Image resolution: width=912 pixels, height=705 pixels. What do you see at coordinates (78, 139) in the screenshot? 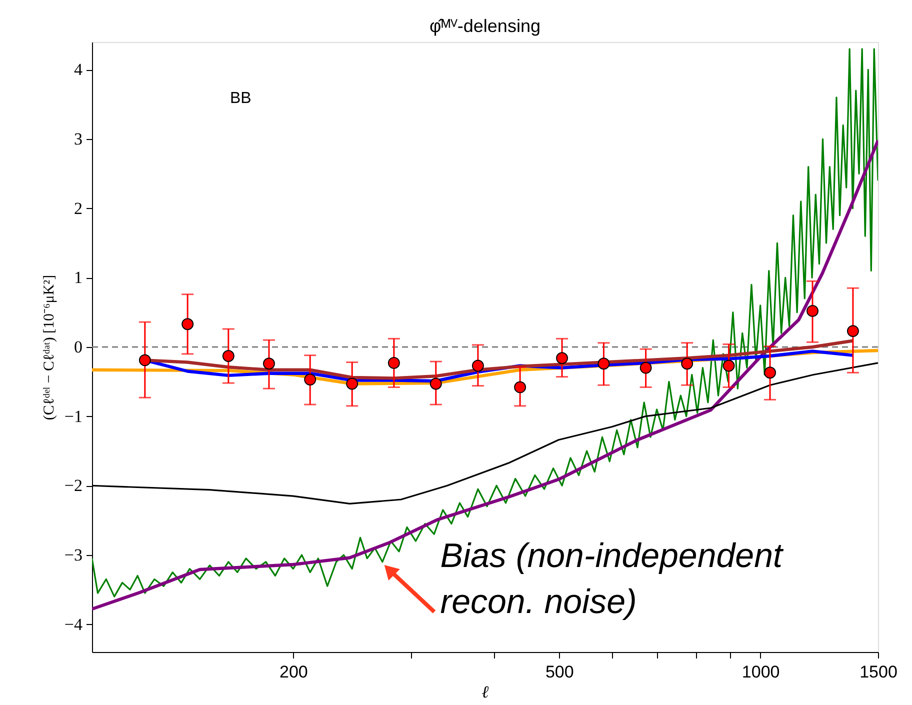
I see `y-tick-label: 3` at bounding box center [78, 139].